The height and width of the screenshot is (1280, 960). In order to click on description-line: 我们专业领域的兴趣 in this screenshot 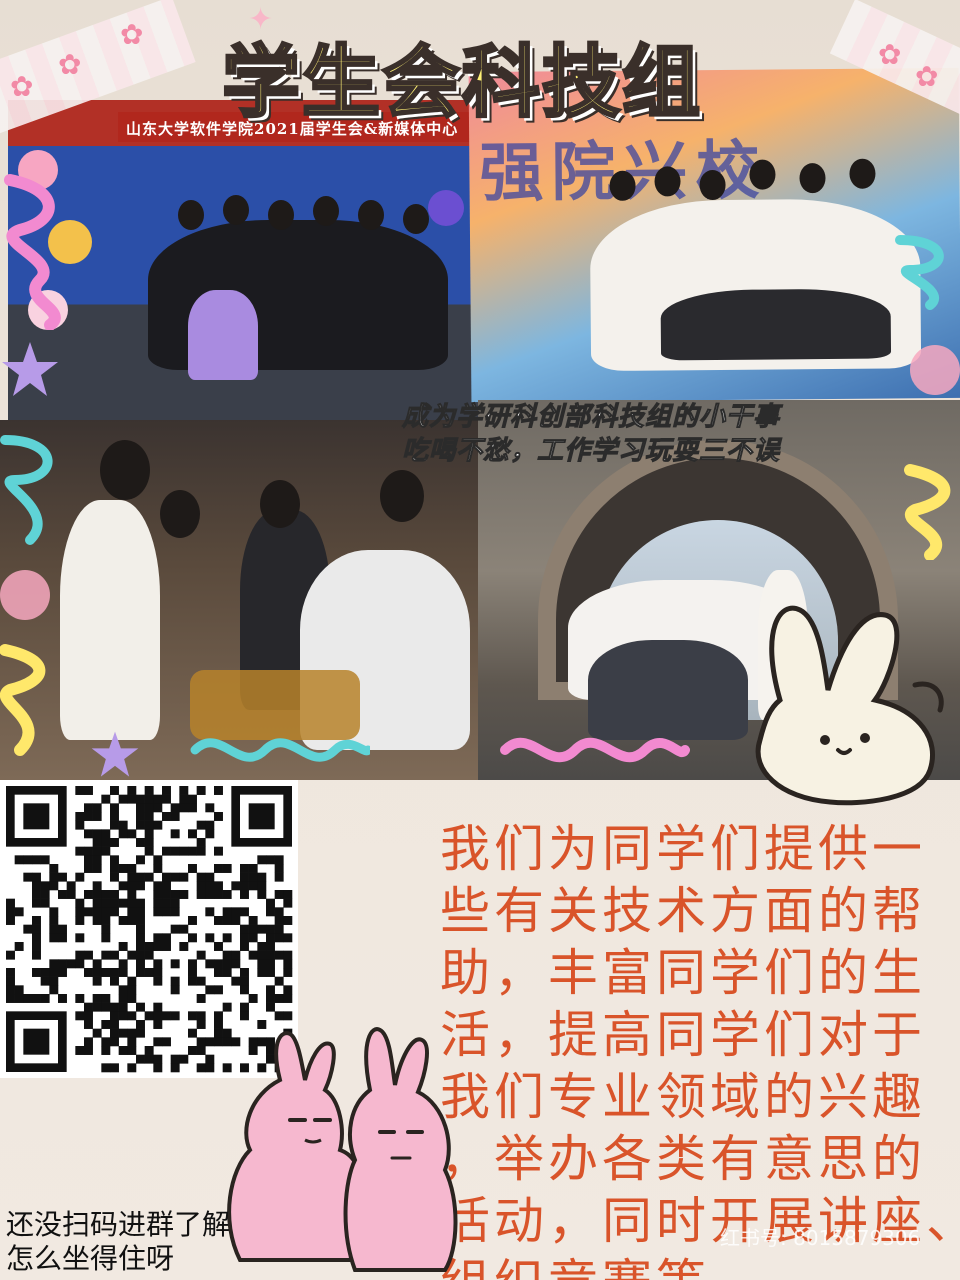, I will do `click(683, 1097)`.